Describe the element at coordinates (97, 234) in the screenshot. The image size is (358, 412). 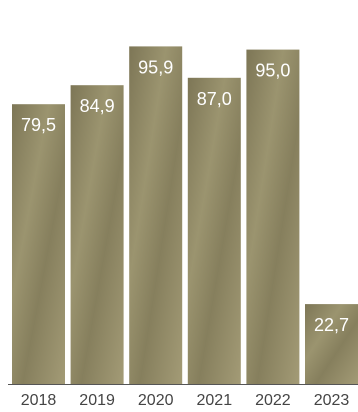
I see `bar-2019` at that location.